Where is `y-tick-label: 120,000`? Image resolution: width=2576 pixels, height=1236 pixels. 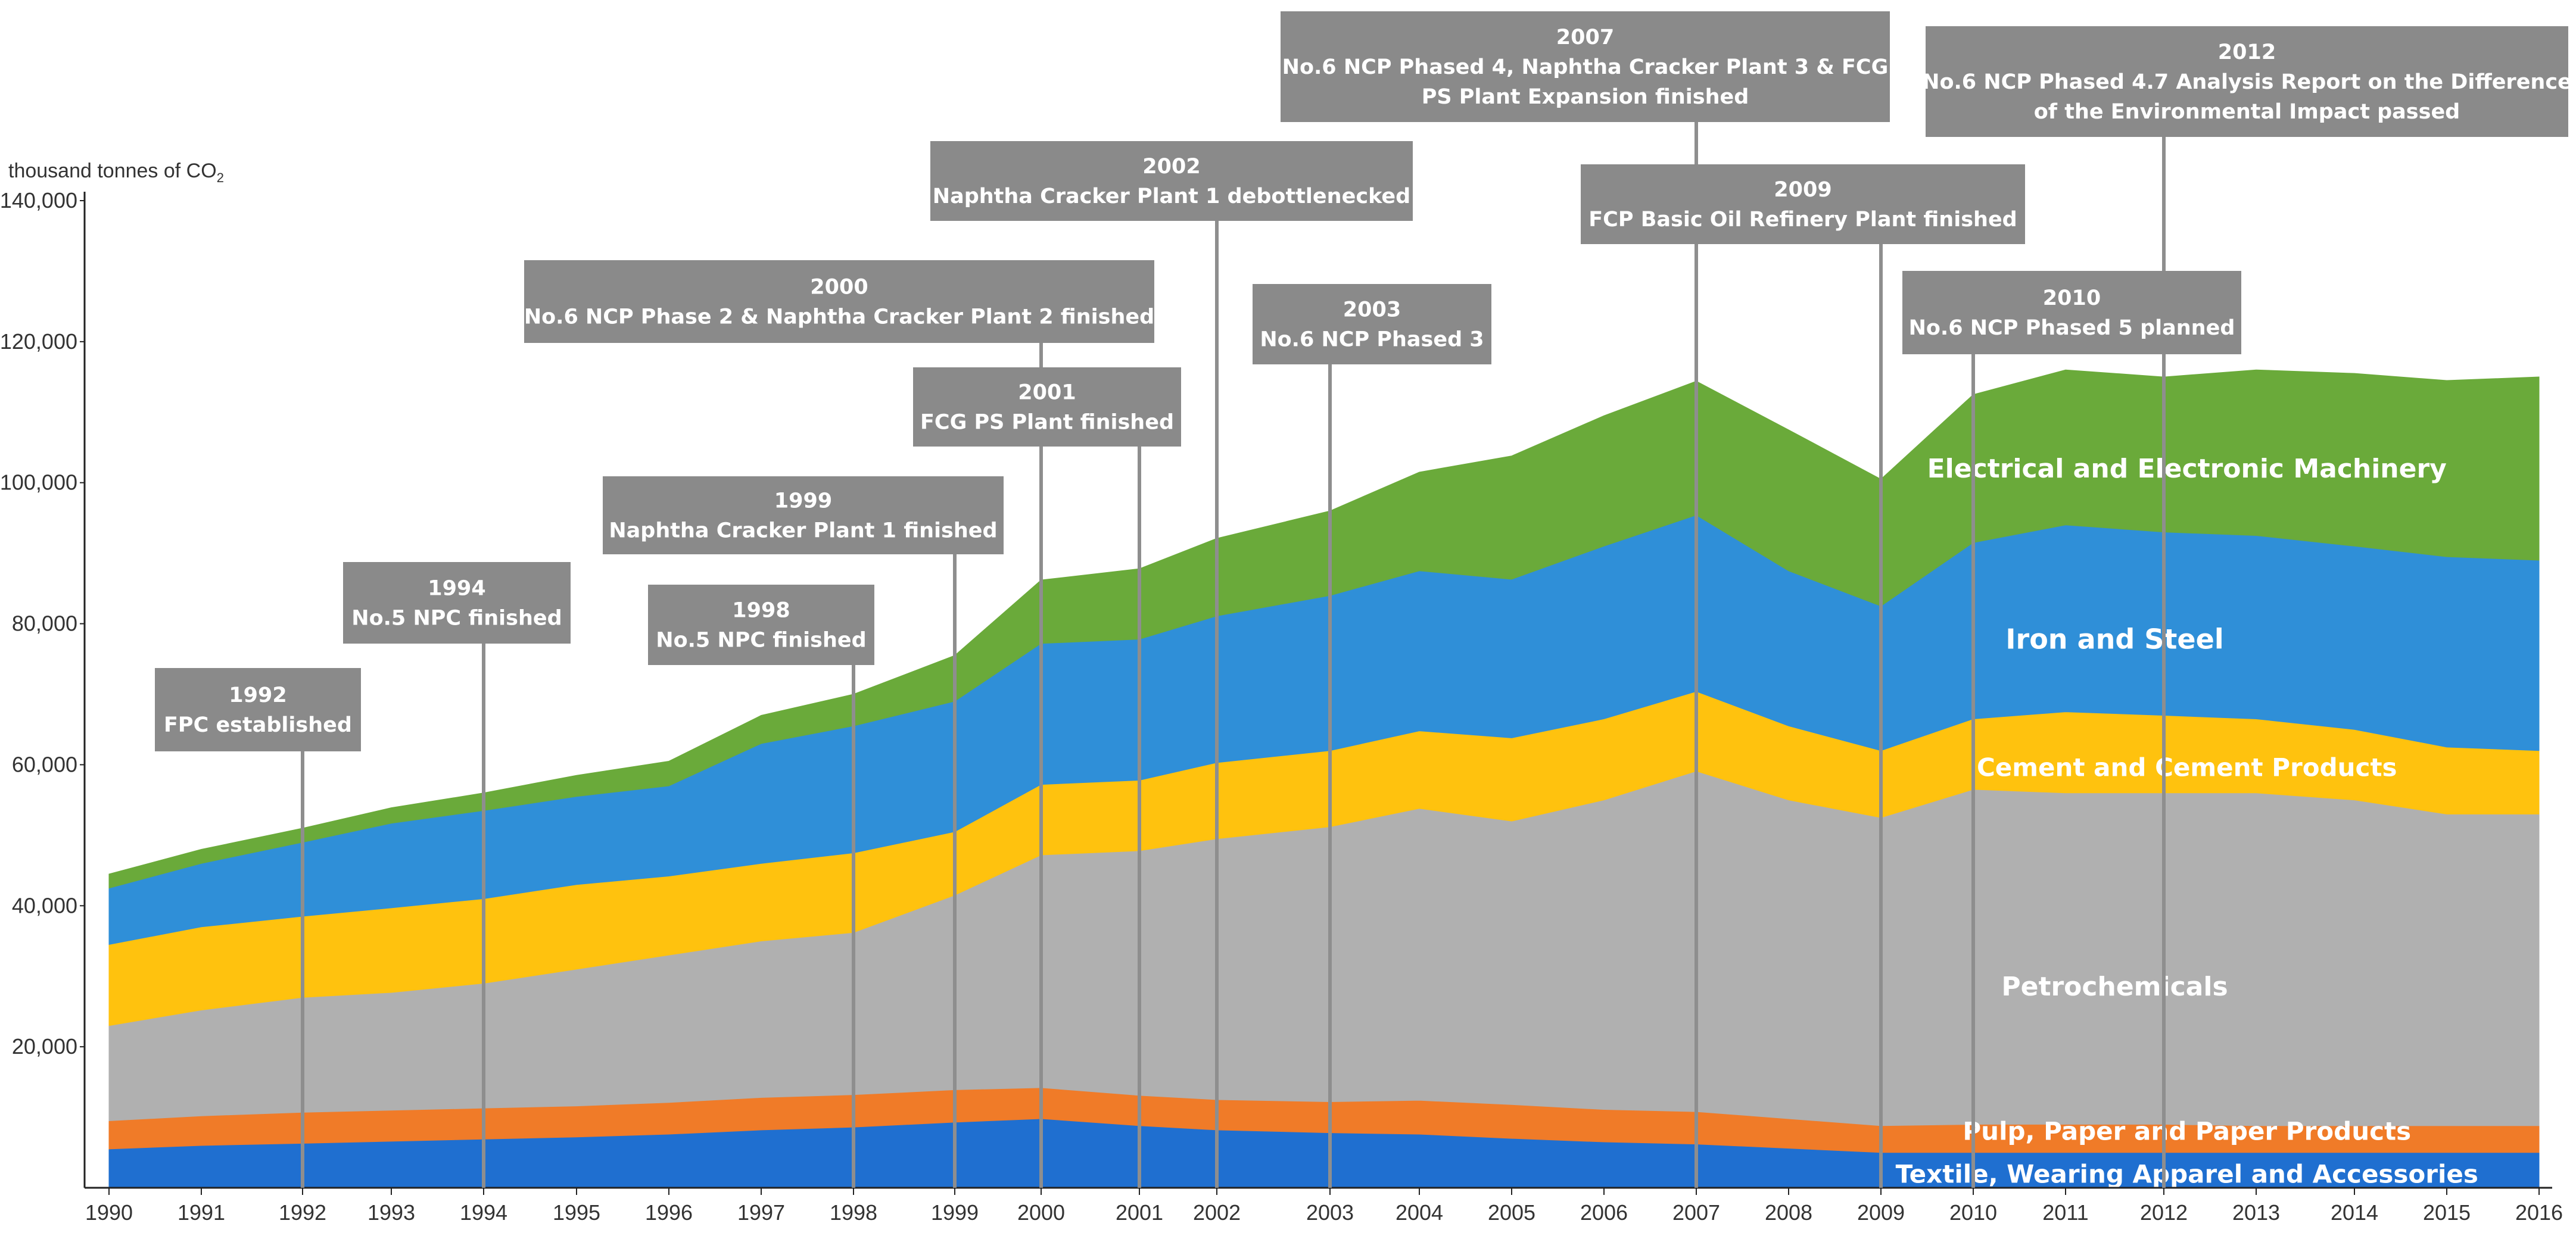
y-tick-label: 120,000 is located at coordinates (38, 341).